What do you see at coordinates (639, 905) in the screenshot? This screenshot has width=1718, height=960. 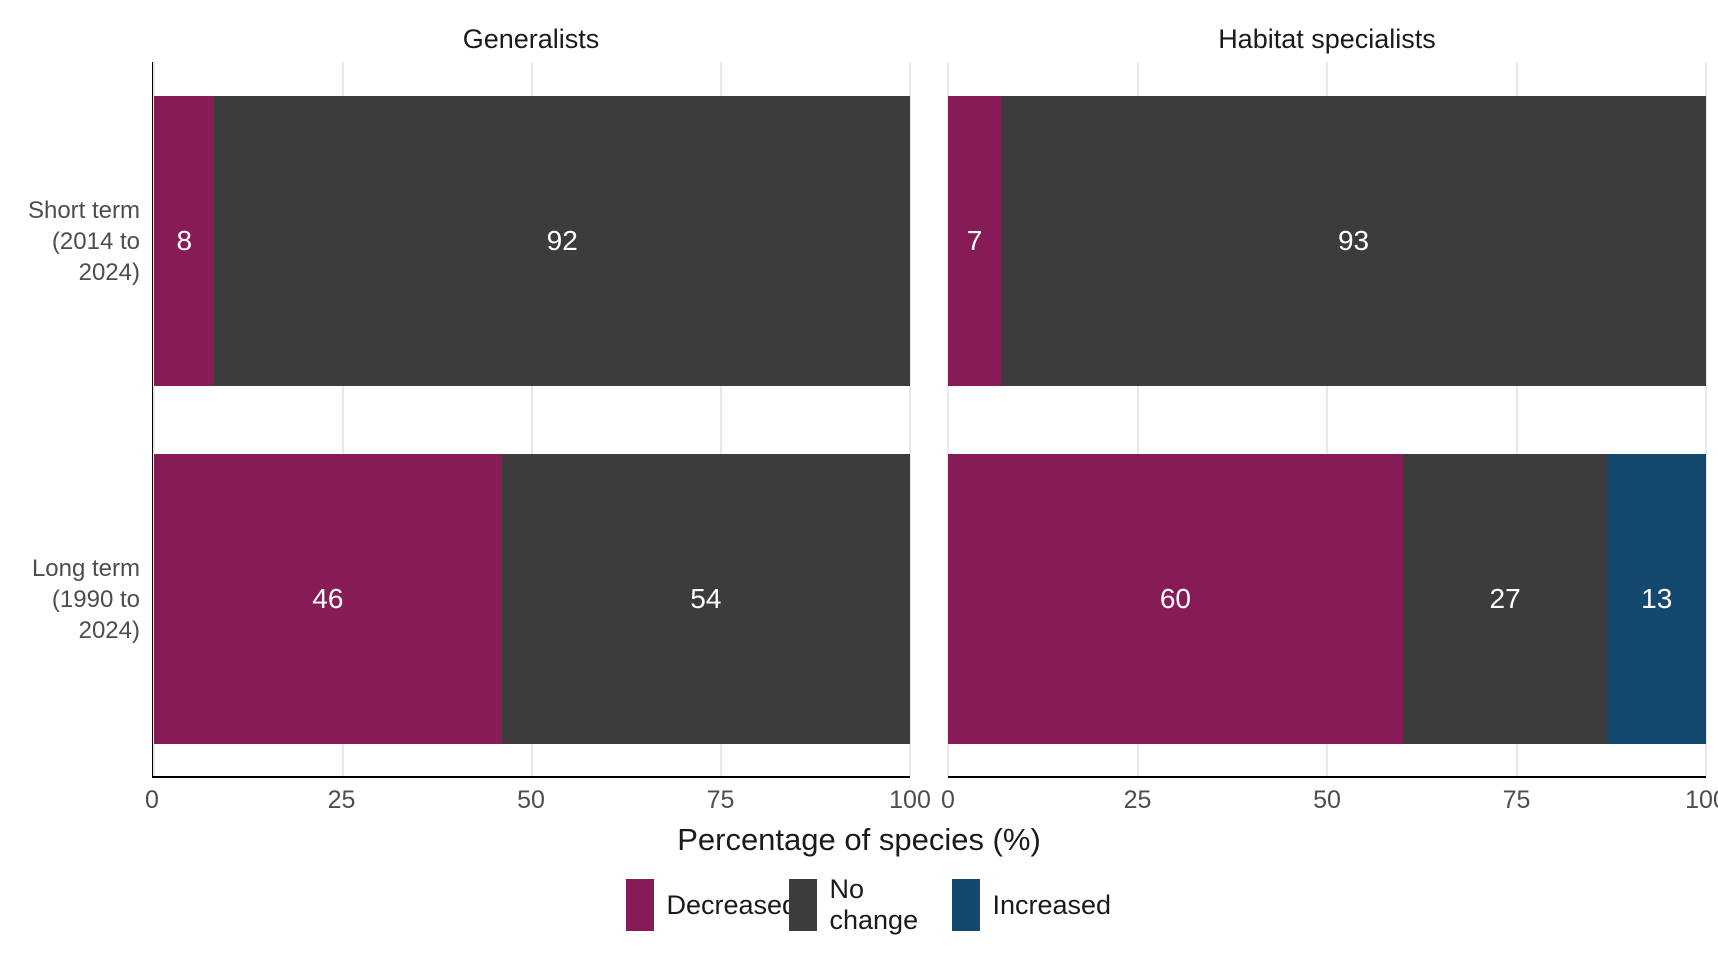 I see `legend-swatch-decreased` at bounding box center [639, 905].